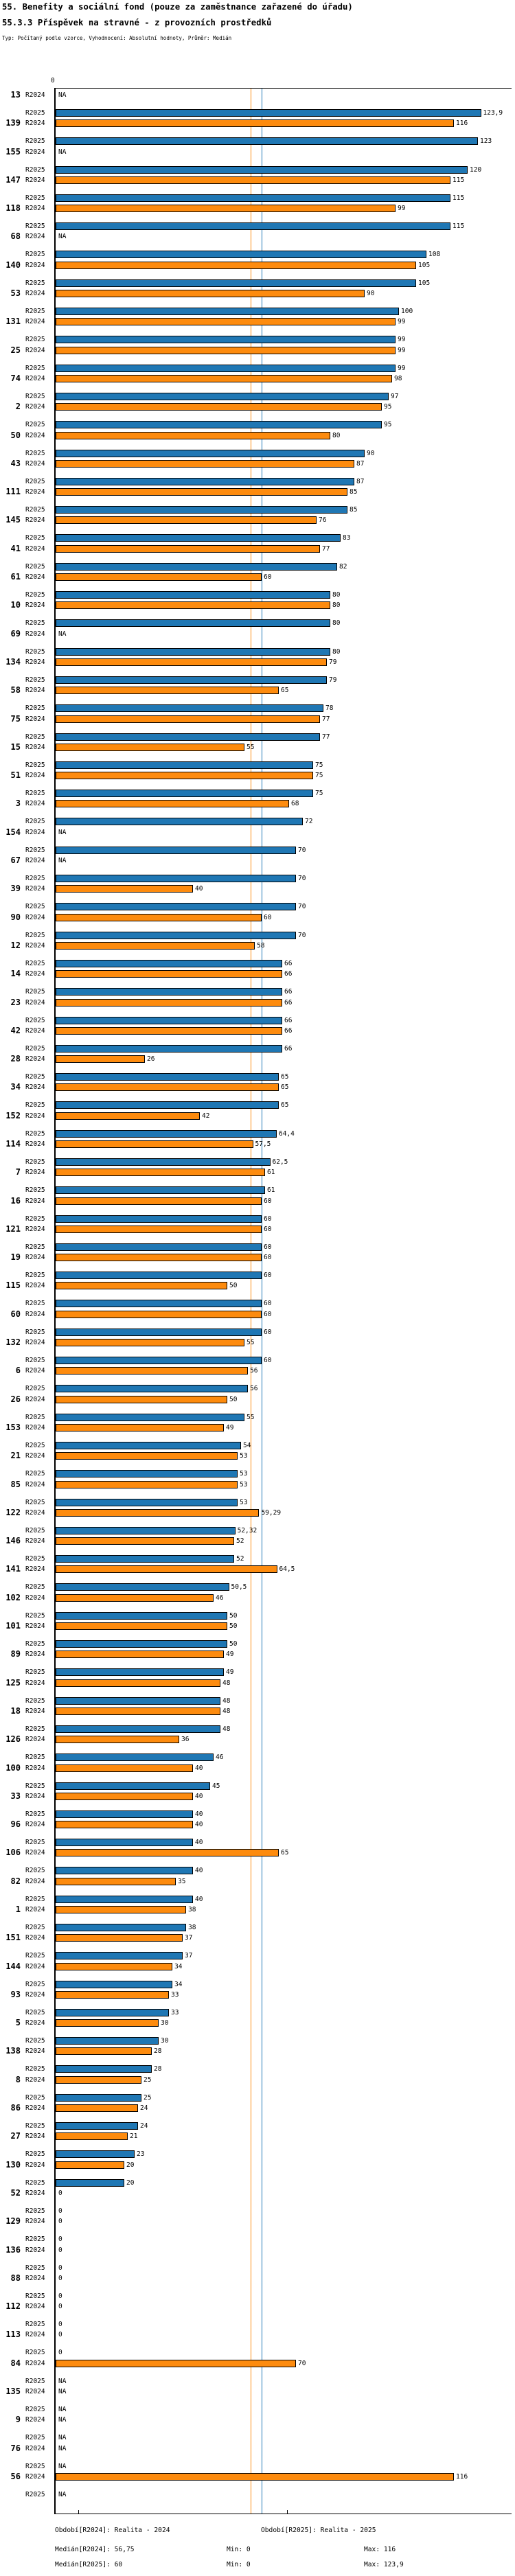 The image size is (515, 2576). What do you see at coordinates (257, 1654) in the screenshot?
I see `bar-row-r2024: 89 R2024 49` at bounding box center [257, 1654].